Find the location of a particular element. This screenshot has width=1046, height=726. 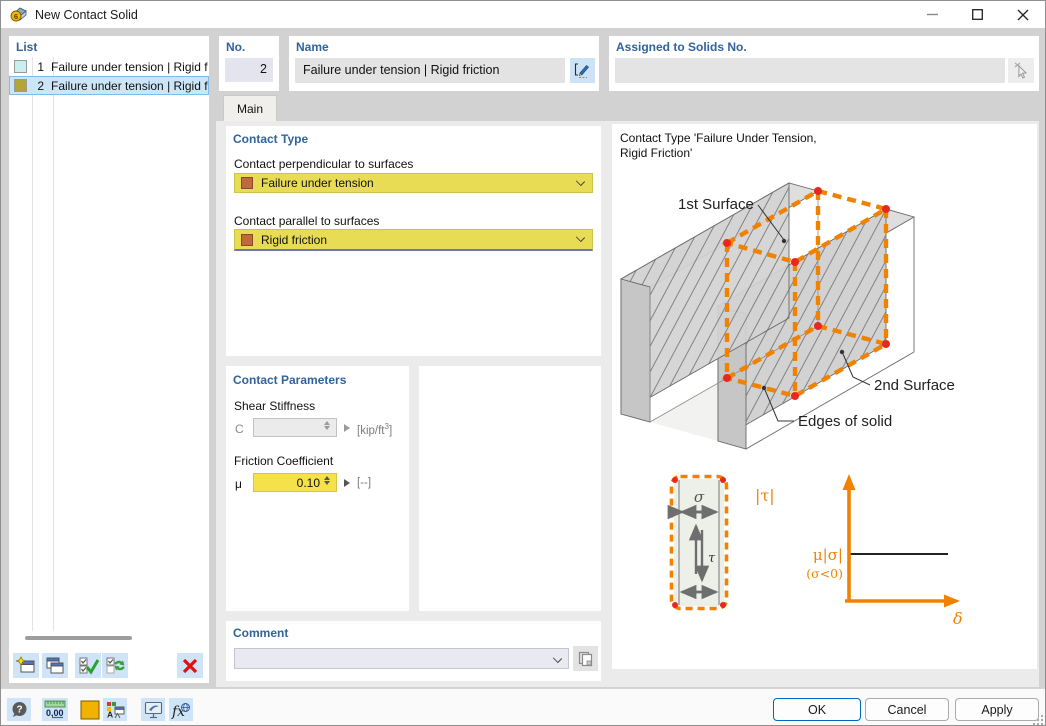

list-item-number: 1 is located at coordinates (40, 66).